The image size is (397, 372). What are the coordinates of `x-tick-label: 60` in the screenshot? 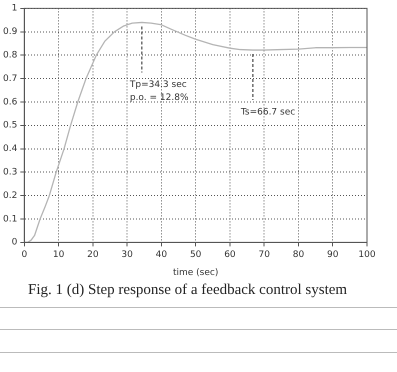 It's located at (230, 255).